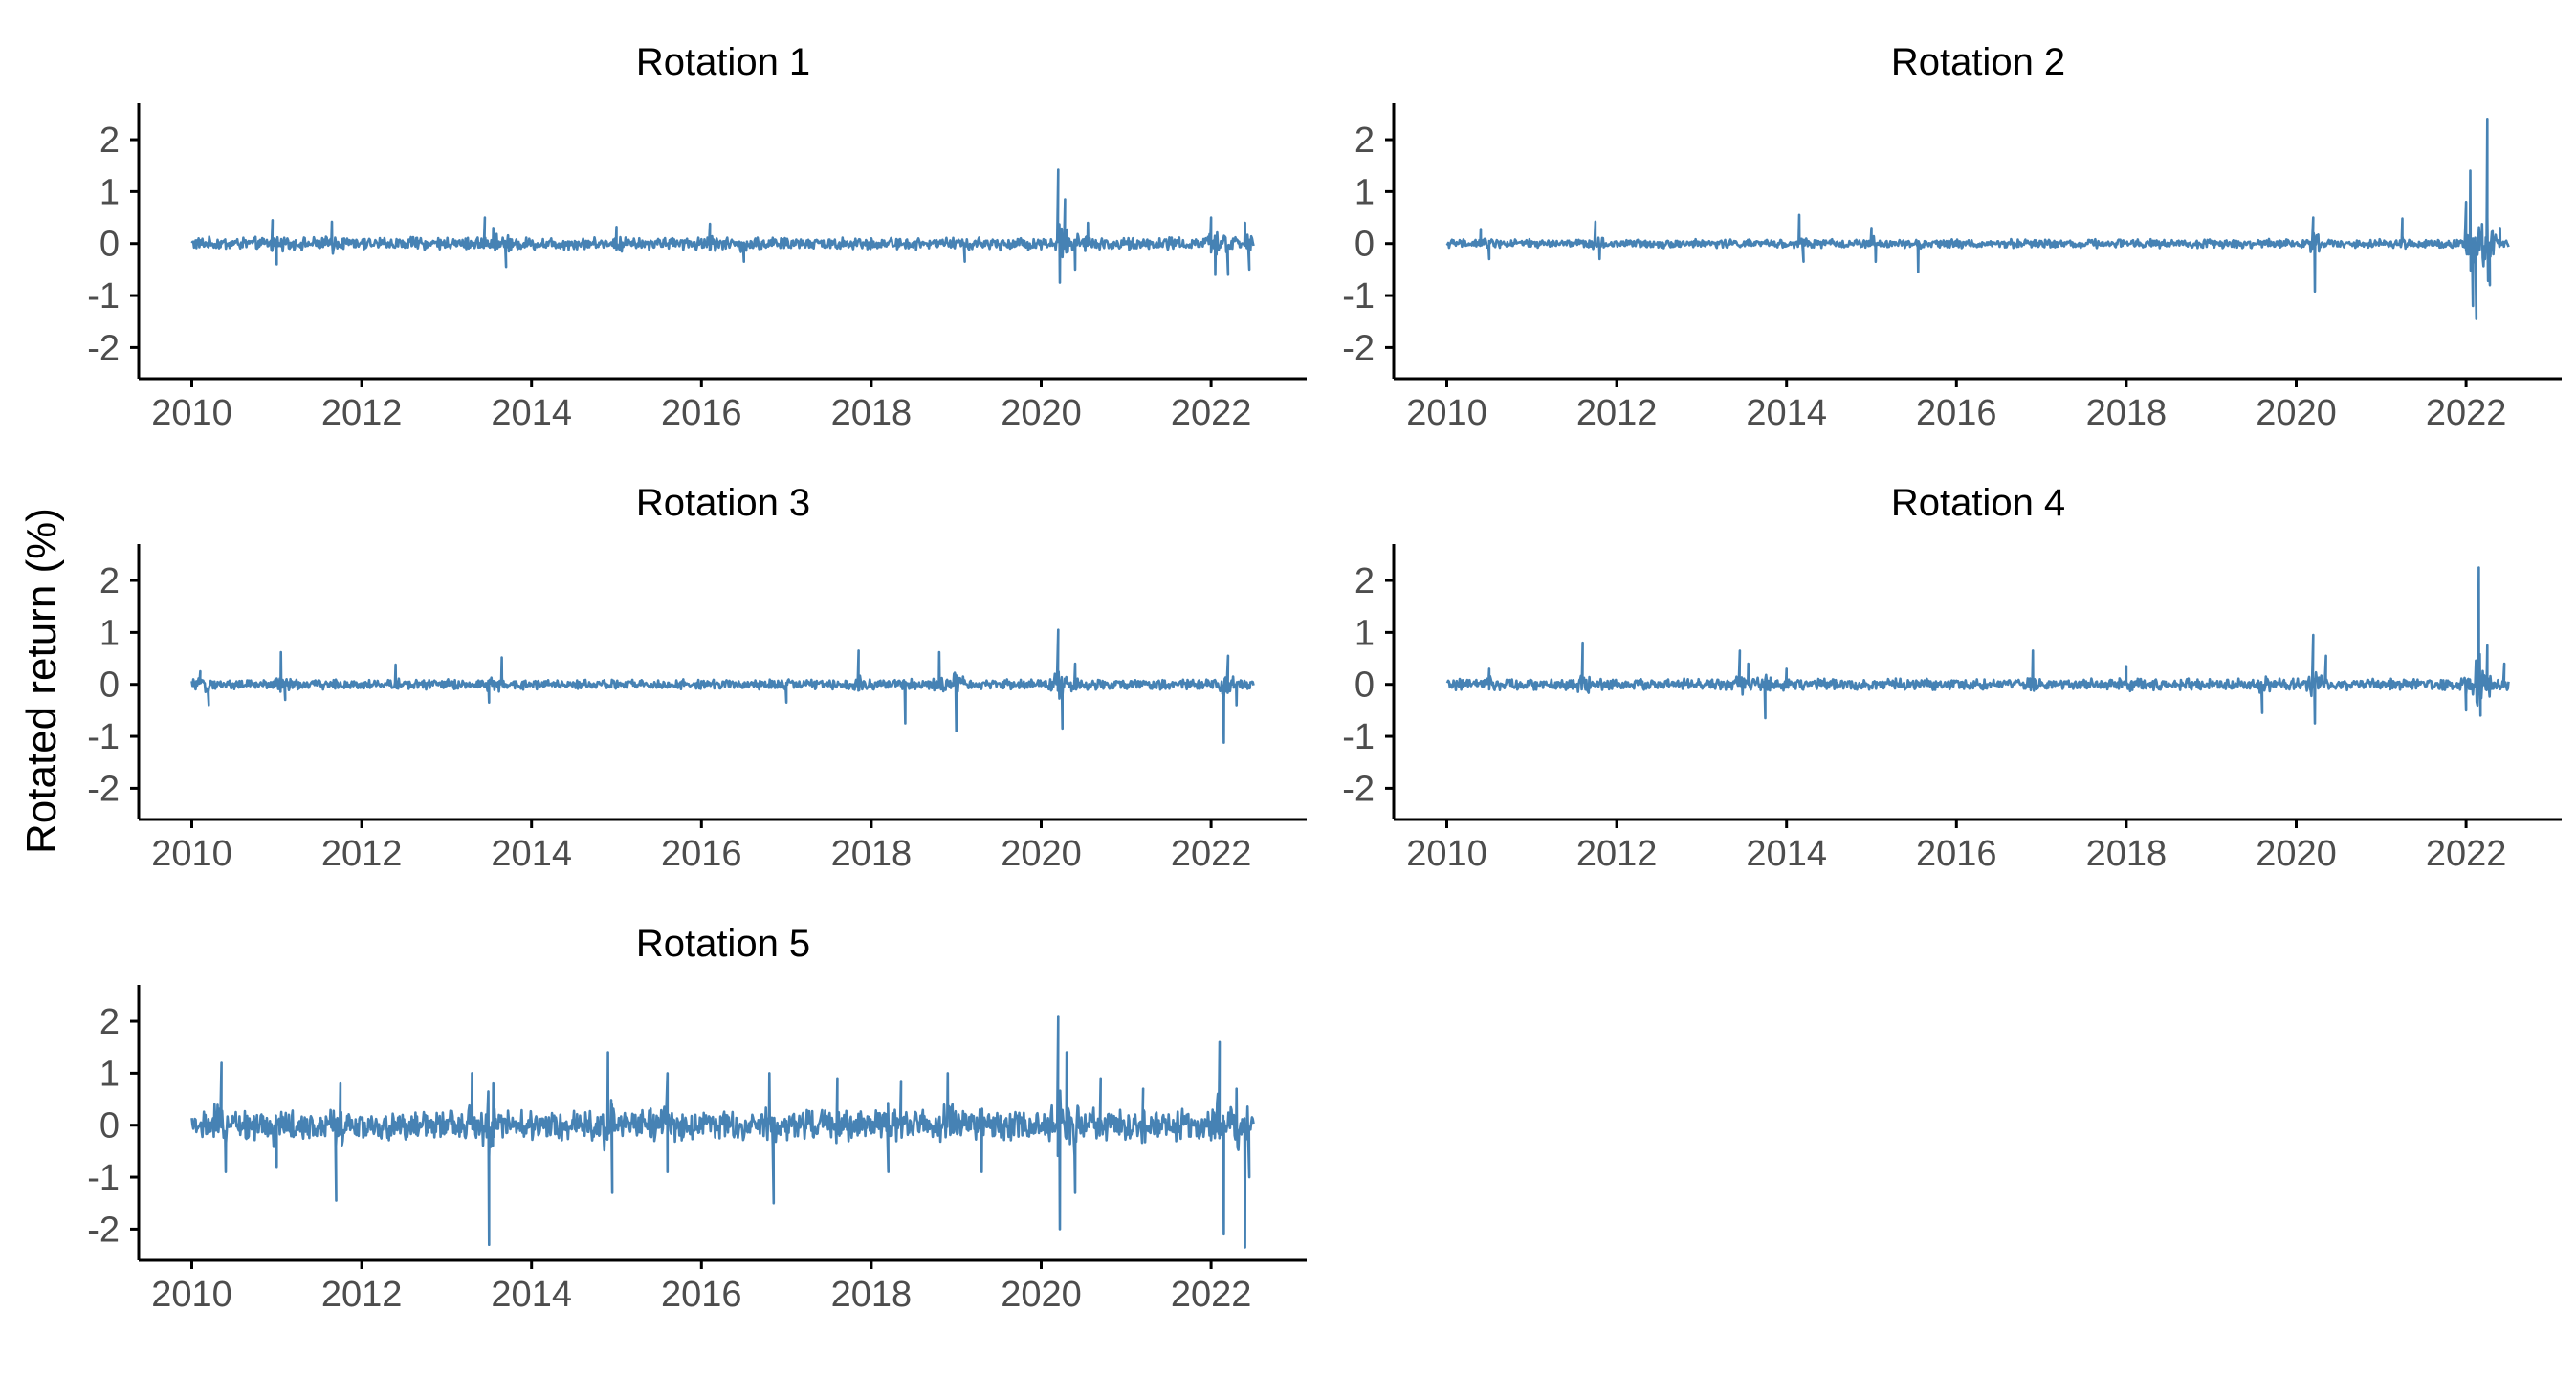  What do you see at coordinates (723, 503) in the screenshot?
I see `panel-title-rotation-3: Rotation 3` at bounding box center [723, 503].